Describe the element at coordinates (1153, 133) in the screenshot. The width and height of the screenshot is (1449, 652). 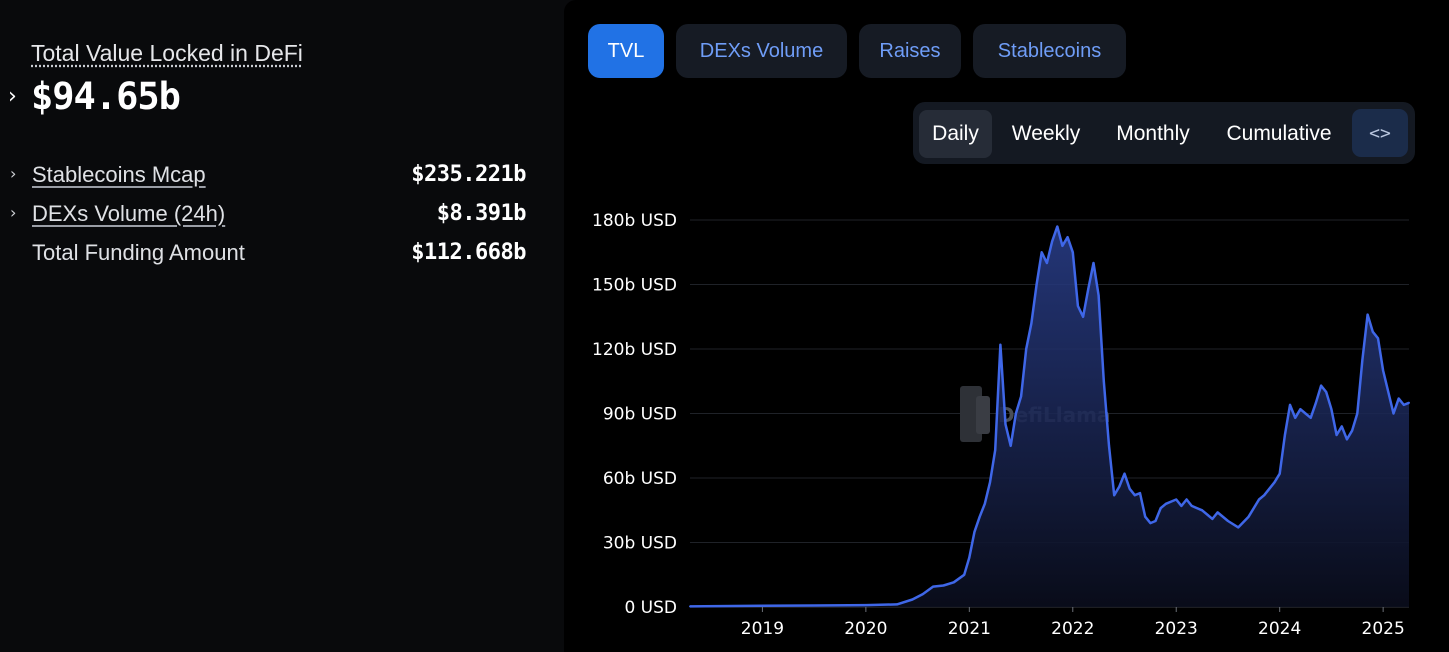
I see `period-monthly: Monthly` at that location.